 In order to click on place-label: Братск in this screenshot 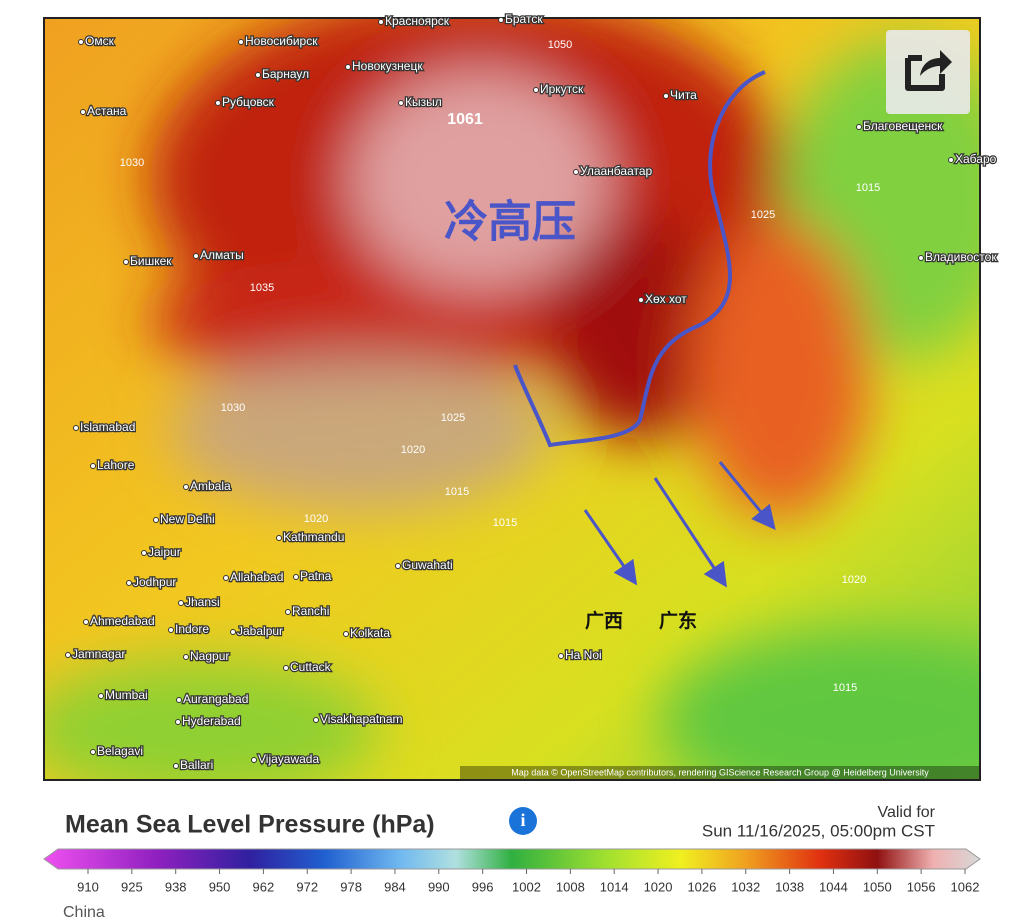, I will do `click(524, 19)`.